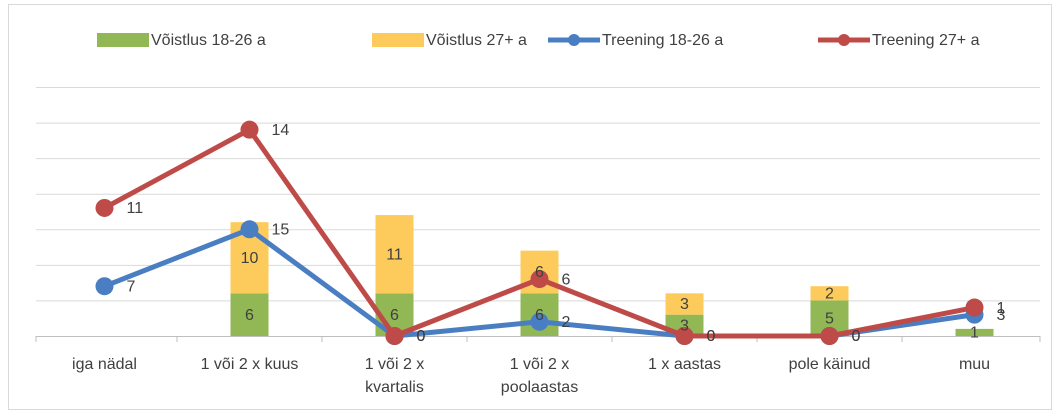 The height and width of the screenshot is (418, 1060). What do you see at coordinates (395, 376) in the screenshot?
I see `x-tick-label: 1 või 2 x kvartalis` at bounding box center [395, 376].